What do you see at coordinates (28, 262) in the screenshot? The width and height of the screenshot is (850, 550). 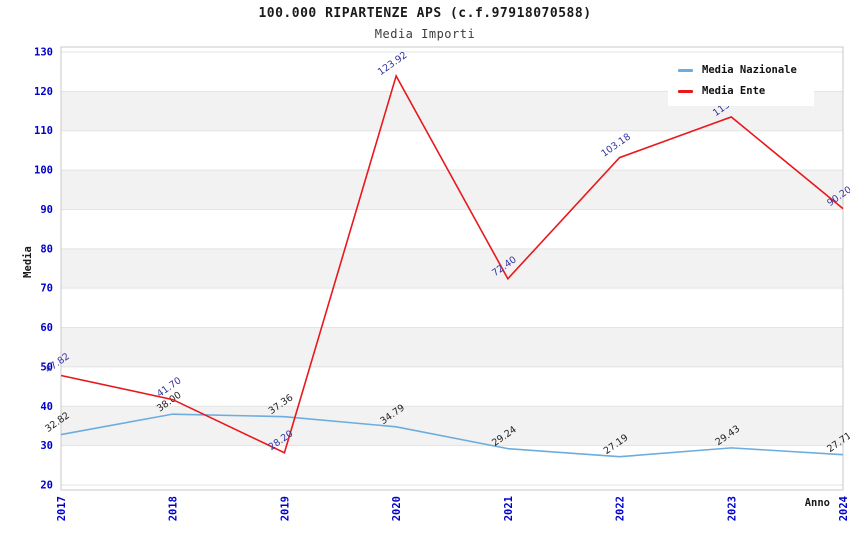 I see `y-axis-title: Media` at bounding box center [28, 262].